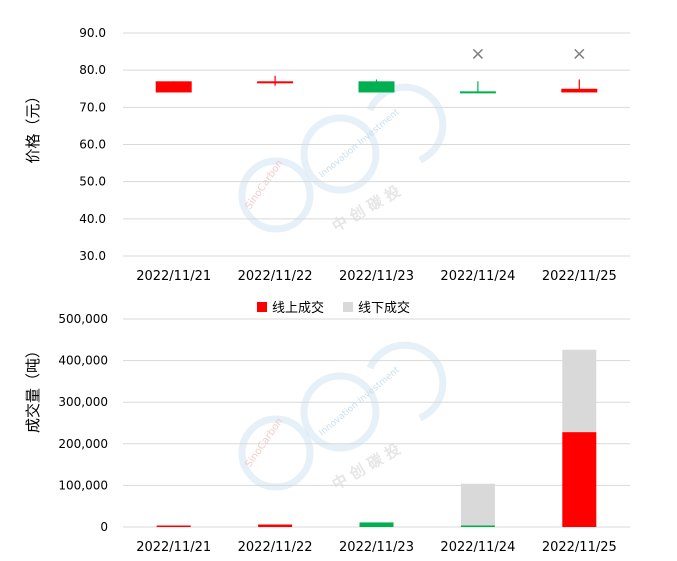 The image size is (677, 561). Describe the element at coordinates (262, 307) in the screenshot. I see `legend-swatch-online` at that location.